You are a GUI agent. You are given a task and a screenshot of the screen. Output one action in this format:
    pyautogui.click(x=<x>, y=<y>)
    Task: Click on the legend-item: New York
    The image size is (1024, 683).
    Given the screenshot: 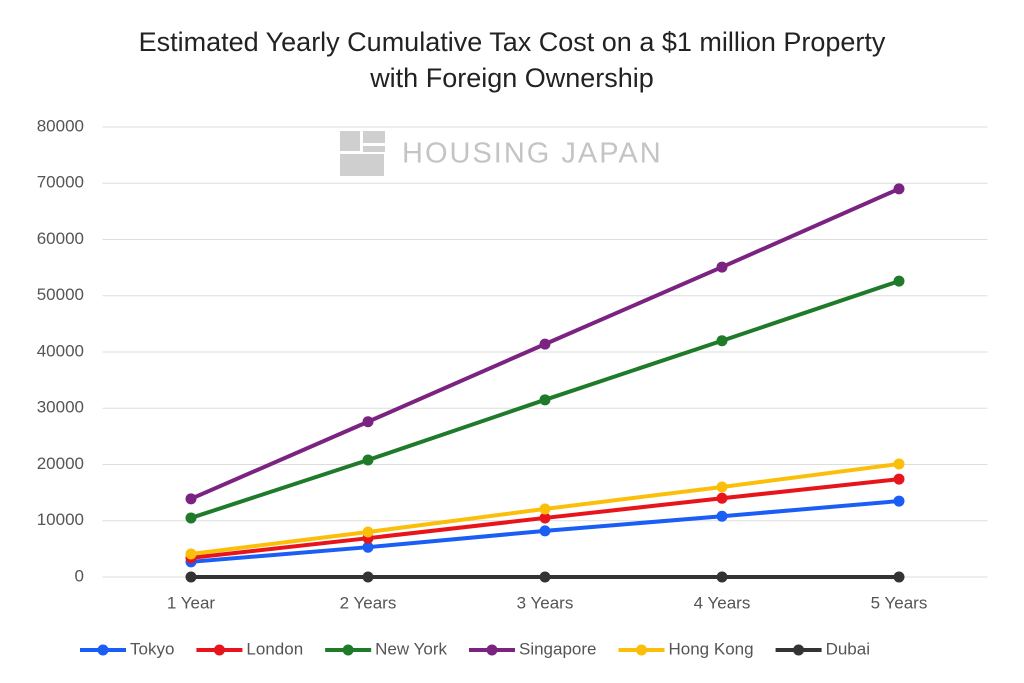 What is the action you would take?
    pyautogui.click(x=386, y=648)
    